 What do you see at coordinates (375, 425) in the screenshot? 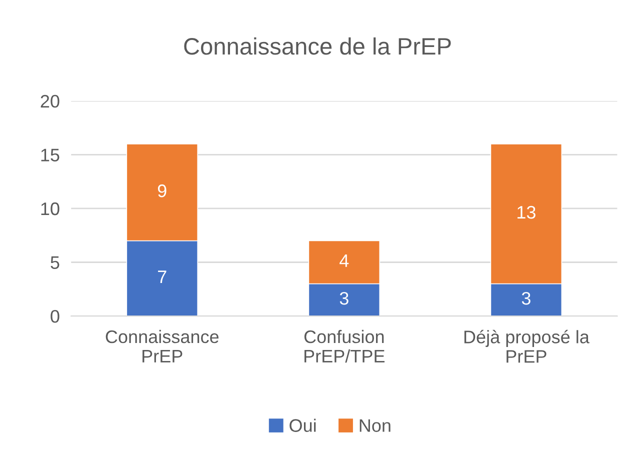
I see `legend-label: Non` at bounding box center [375, 425].